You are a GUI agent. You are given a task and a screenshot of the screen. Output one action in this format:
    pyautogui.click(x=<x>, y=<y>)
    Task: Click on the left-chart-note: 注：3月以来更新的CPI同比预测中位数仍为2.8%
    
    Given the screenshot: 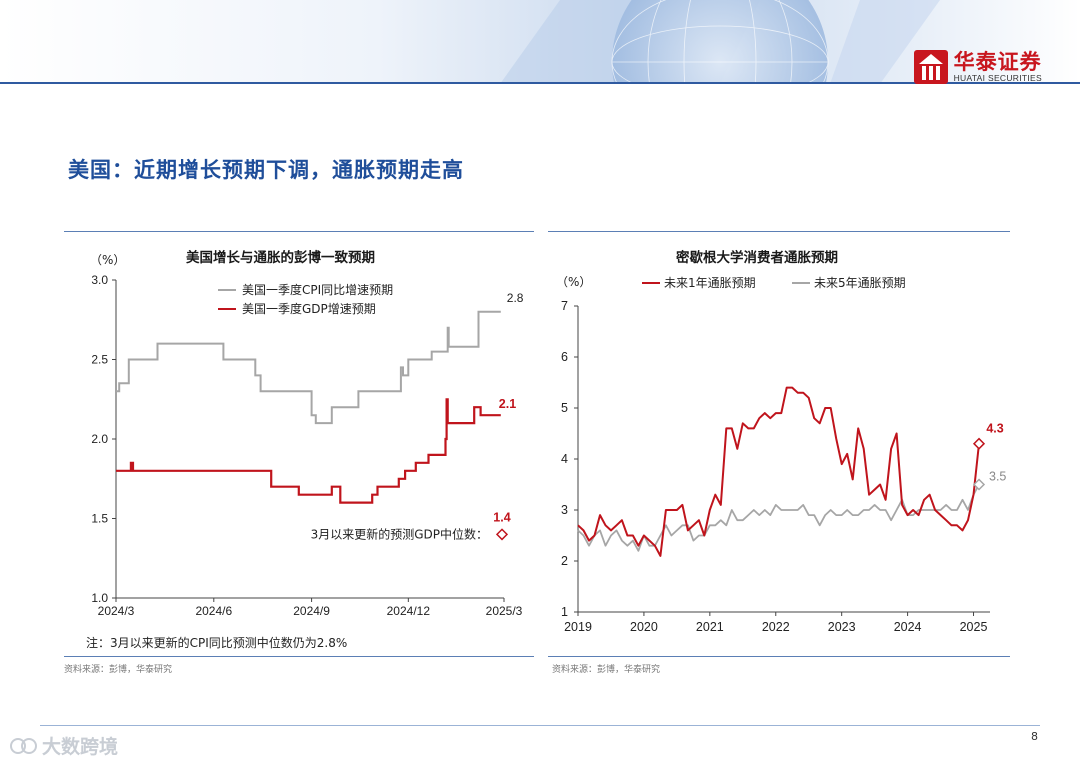 What is the action you would take?
    pyautogui.click(x=217, y=643)
    